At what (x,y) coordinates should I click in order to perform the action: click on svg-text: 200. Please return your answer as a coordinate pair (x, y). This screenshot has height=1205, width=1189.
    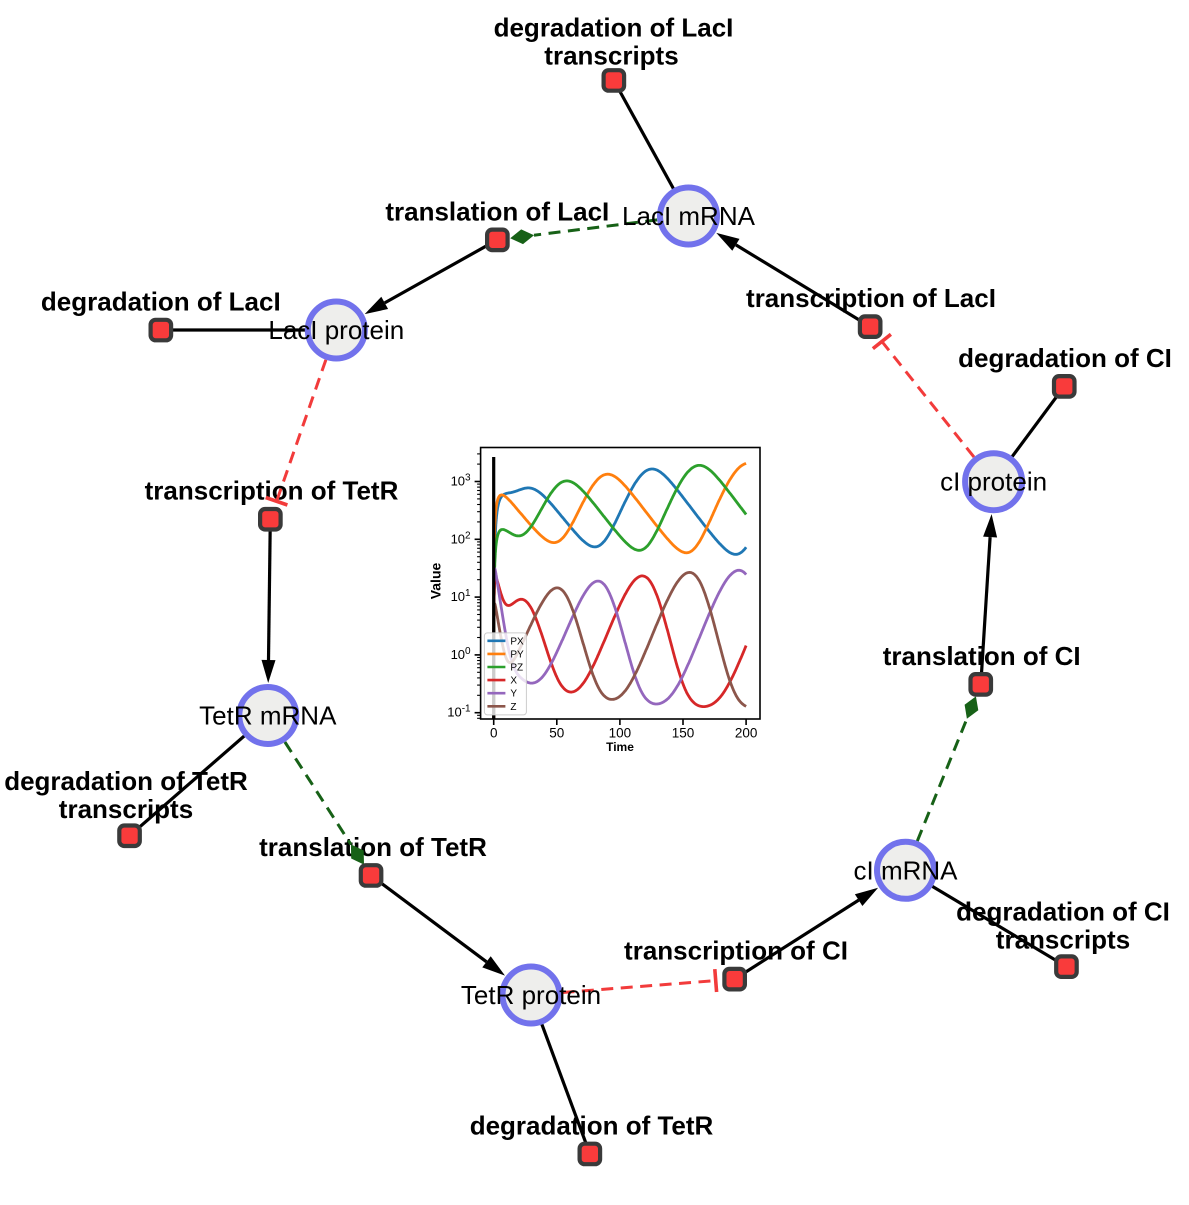
    Looking at the image, I should click on (746, 733).